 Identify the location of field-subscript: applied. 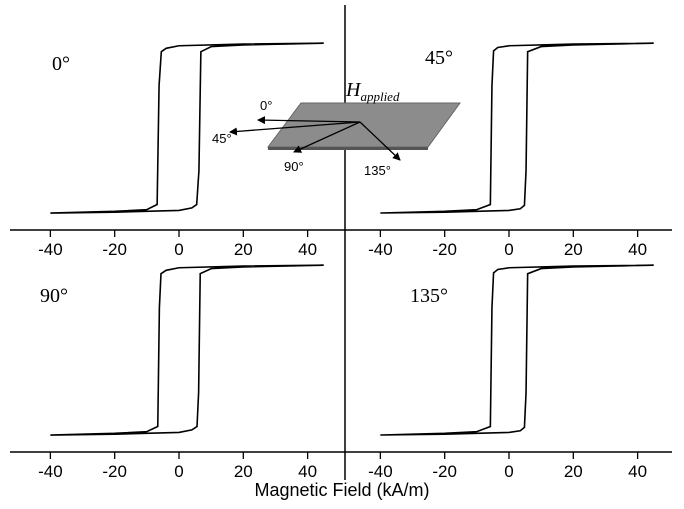
(379, 96).